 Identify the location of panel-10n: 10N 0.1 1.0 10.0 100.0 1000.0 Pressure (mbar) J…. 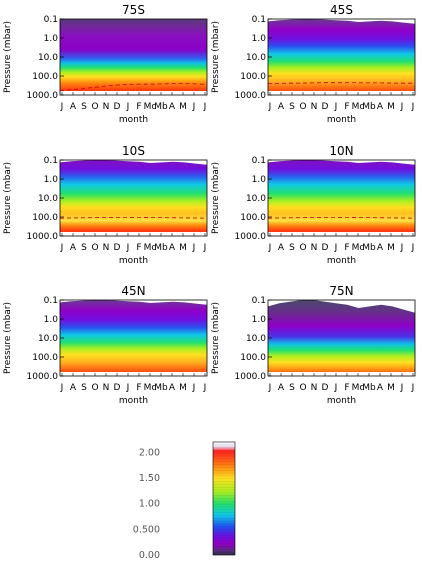
(313, 205).